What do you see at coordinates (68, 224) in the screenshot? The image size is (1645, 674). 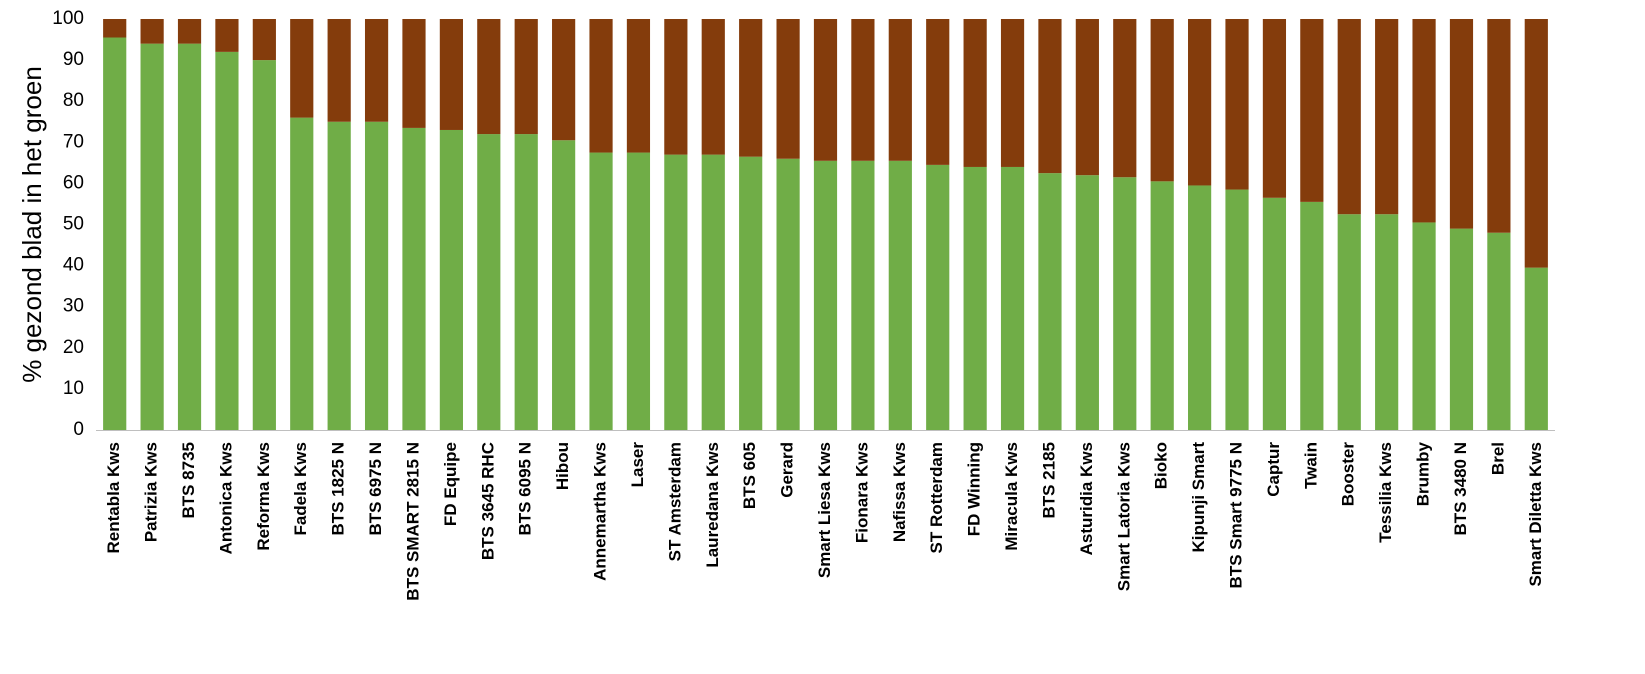 I see `y-tick-labels: 0 10 20 30 40 50 60 70 80 90 100` at bounding box center [68, 224].